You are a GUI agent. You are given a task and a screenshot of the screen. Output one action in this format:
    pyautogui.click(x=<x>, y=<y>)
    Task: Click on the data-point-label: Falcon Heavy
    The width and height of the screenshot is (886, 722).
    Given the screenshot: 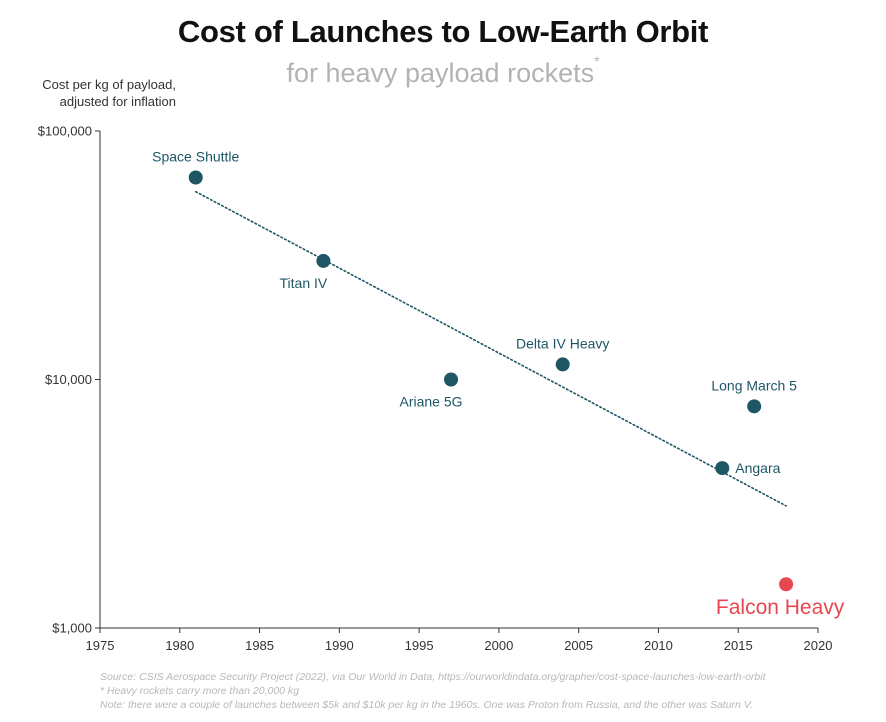 What is the action you would take?
    pyautogui.click(x=780, y=607)
    